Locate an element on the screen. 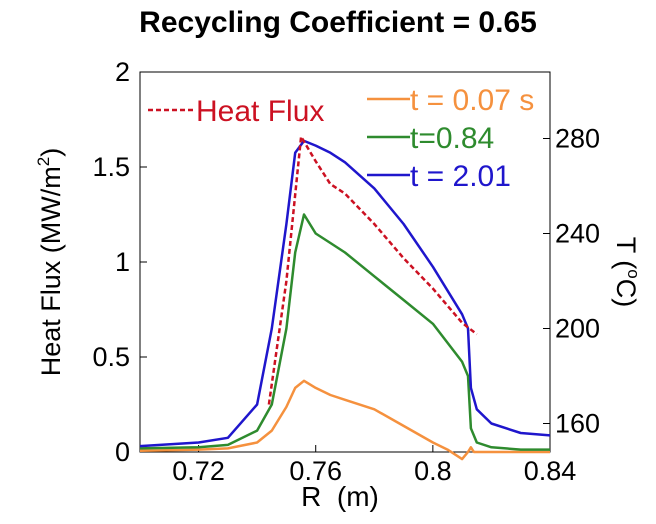 This screenshot has height=524, width=656. y-tick-label: 1.5 is located at coordinates (111, 167).